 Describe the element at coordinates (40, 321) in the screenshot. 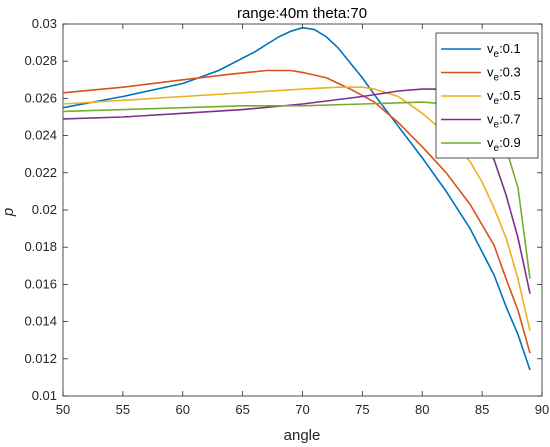

I see `y-tick-label: 0.014` at that location.